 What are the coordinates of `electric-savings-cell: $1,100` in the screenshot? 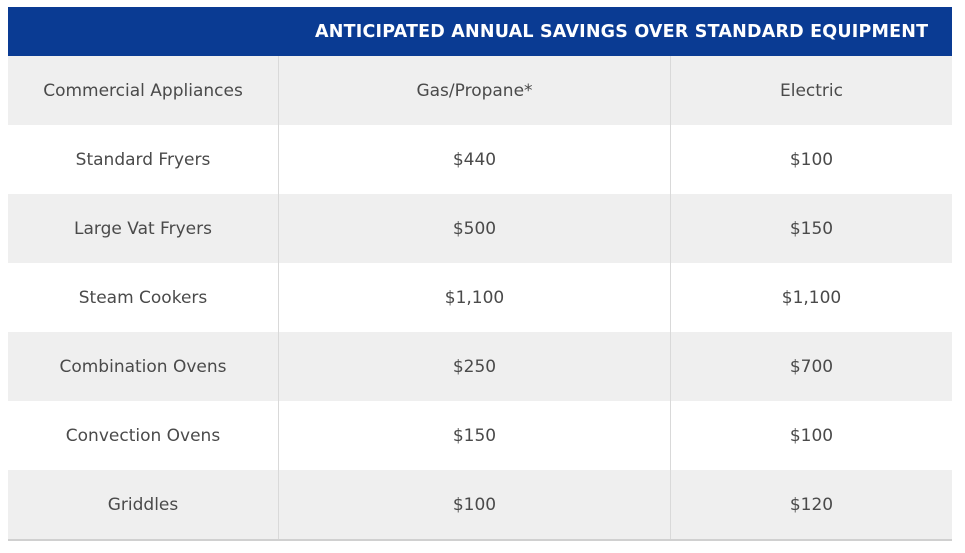 It's located at (811, 297).